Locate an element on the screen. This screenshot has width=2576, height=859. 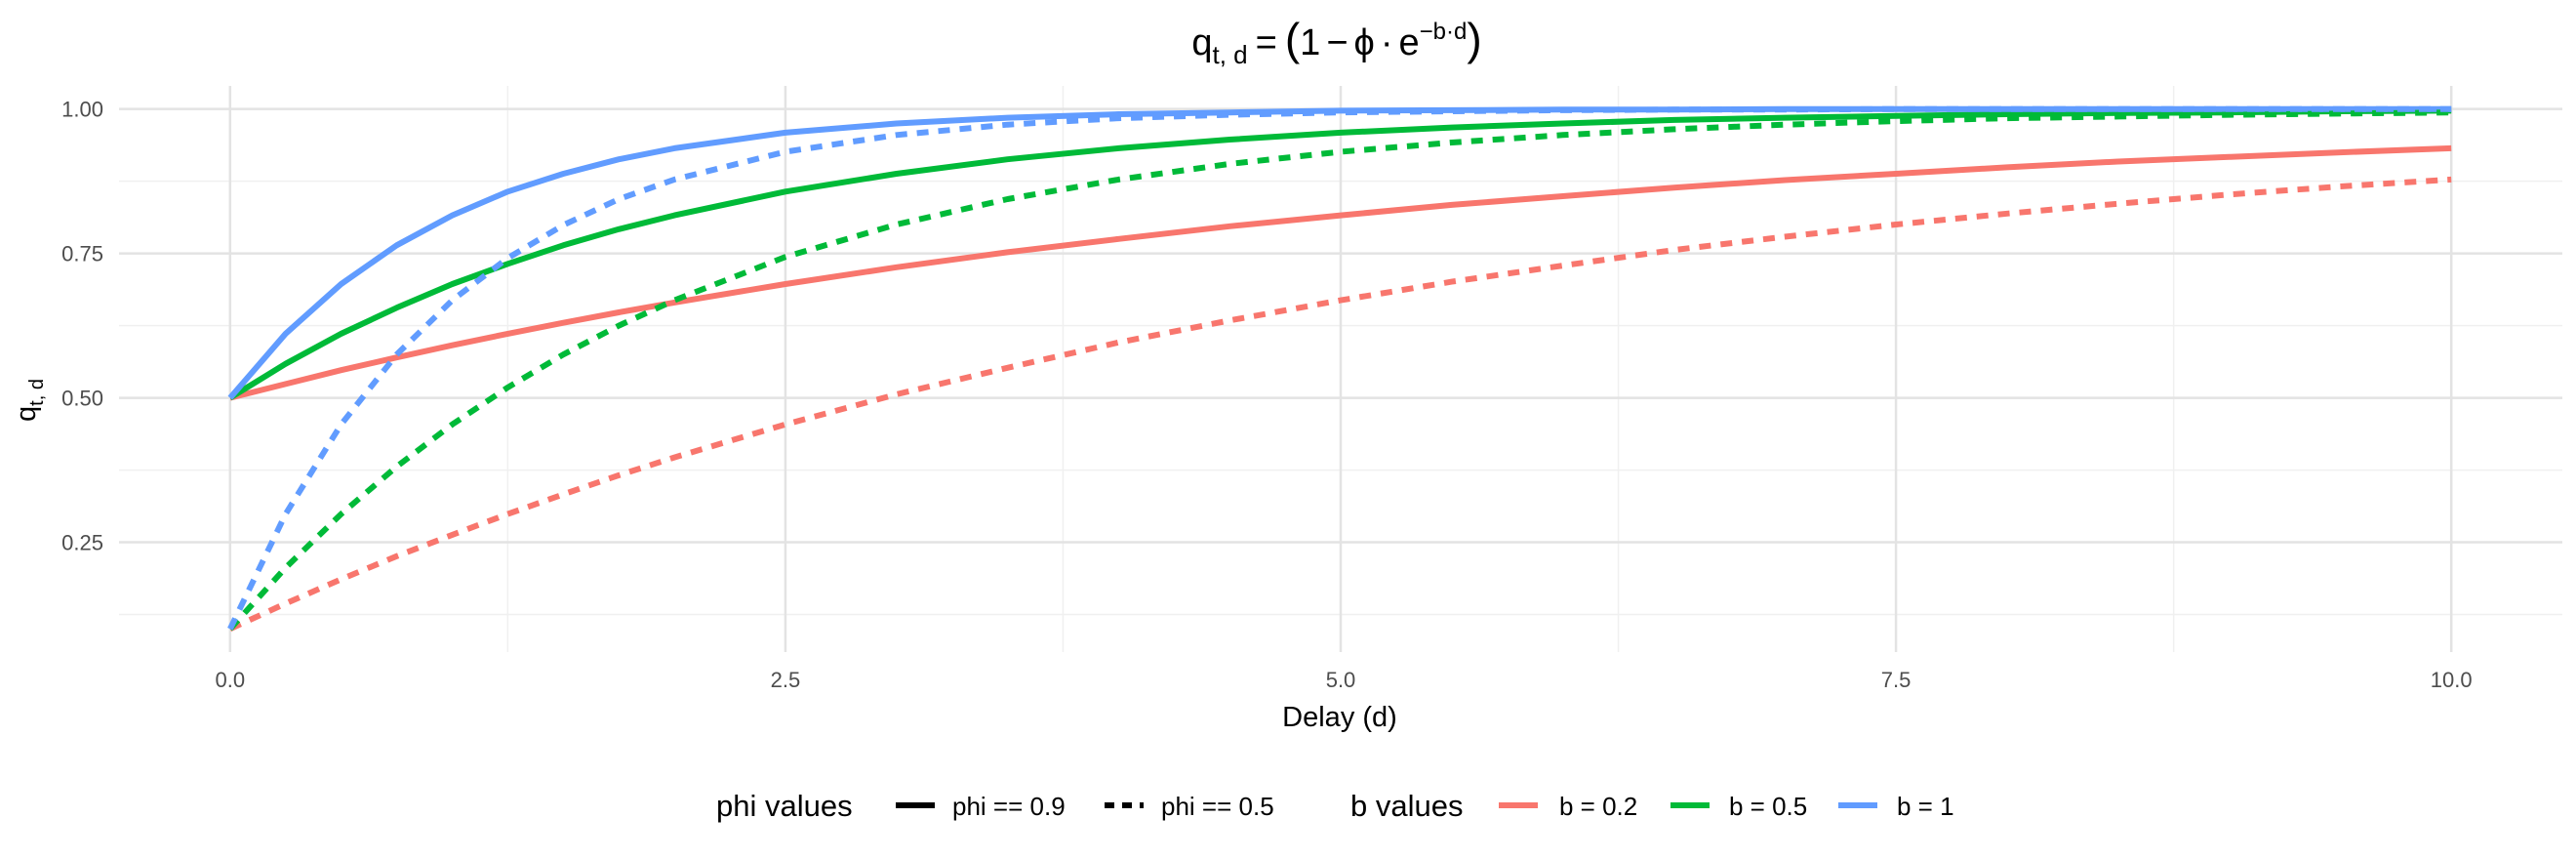
x-tick-label-1: 2.5 is located at coordinates (786, 680).